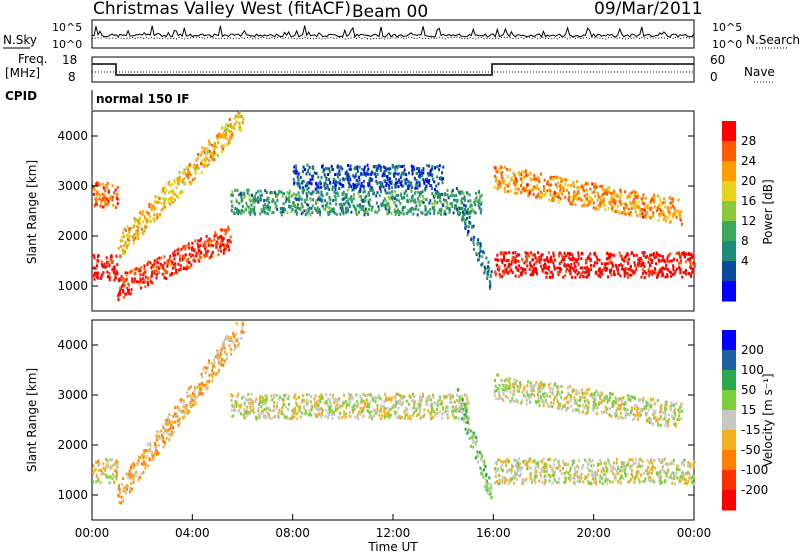 Image resolution: width=800 pixels, height=558 pixels. What do you see at coordinates (768, 211) in the screenshot?
I see `power-colorbar-label: Power [dB]` at bounding box center [768, 211].